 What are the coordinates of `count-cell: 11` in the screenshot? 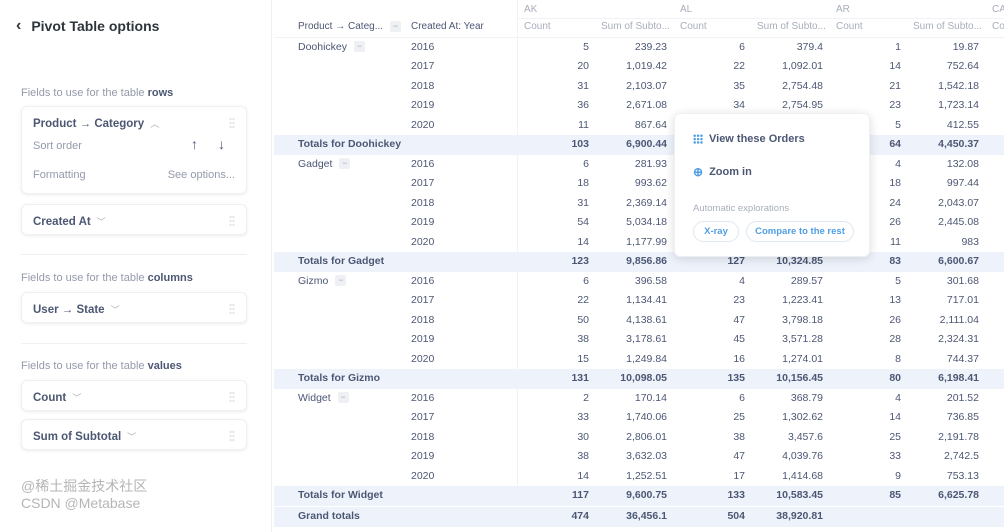 It's located at (583, 124).